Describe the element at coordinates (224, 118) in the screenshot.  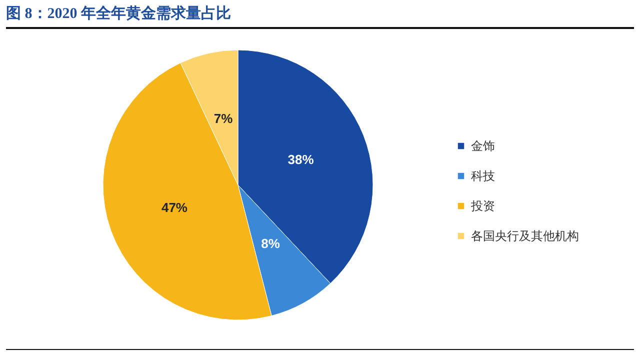
I see `data-label: 7%` at that location.